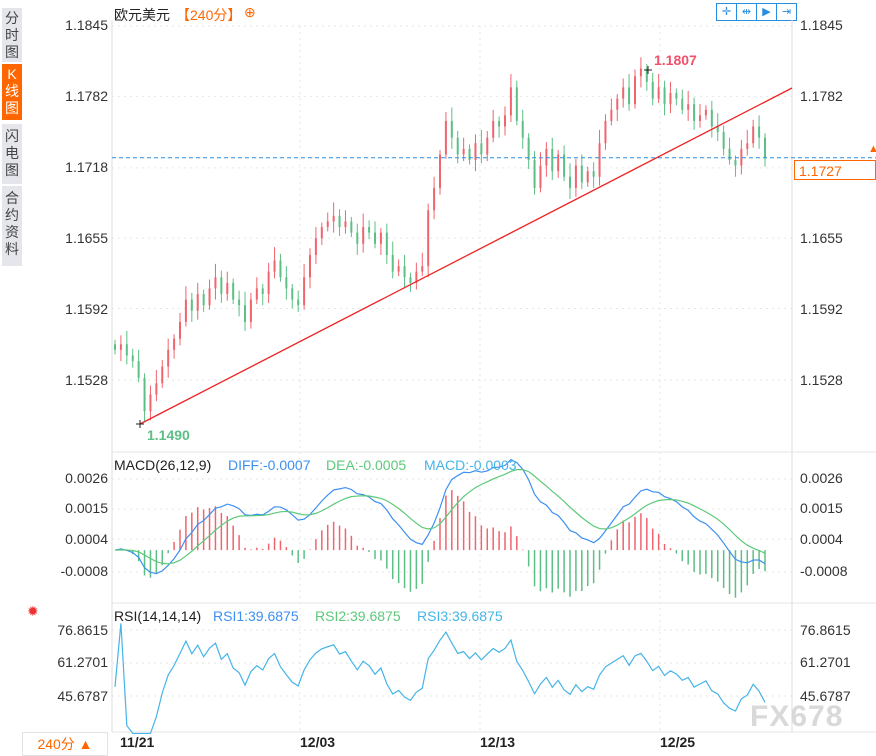  Describe the element at coordinates (872, 149) in the screenshot. I see `price-arrow-icon: ▲` at that location.